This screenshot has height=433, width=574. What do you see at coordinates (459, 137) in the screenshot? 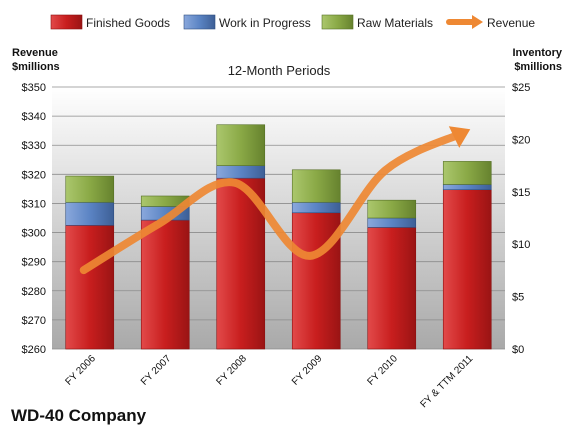
I see `revenue-arrow-head` at bounding box center [459, 137].